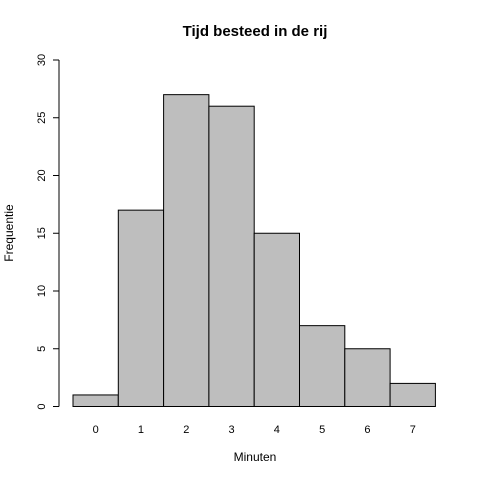  I want to click on x-tick-label: 4, so click(277, 430).